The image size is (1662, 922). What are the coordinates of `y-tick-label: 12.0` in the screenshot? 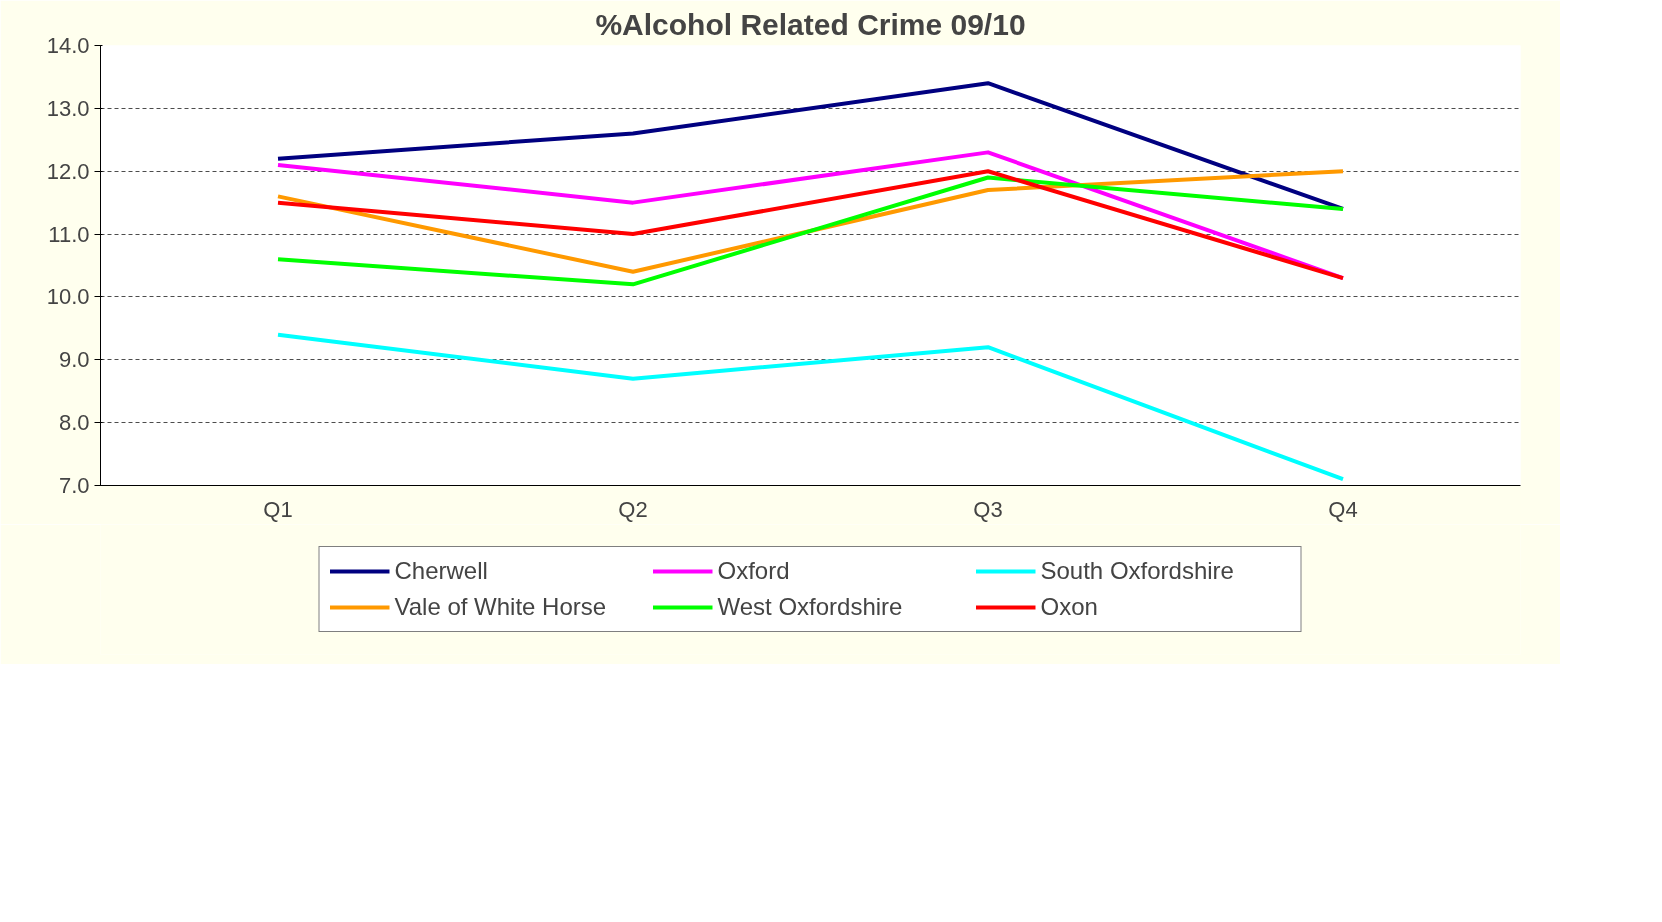 It's located at (68, 171).